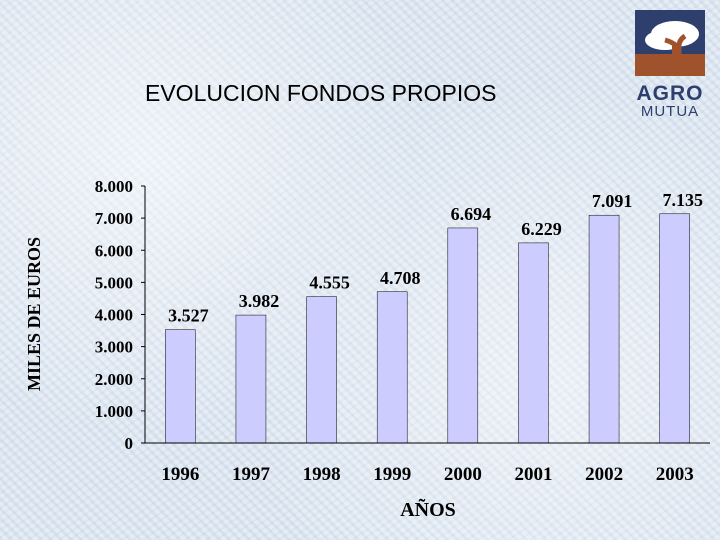  What do you see at coordinates (682, 200) in the screenshot?
I see `data-label-2003: 7.135` at bounding box center [682, 200].